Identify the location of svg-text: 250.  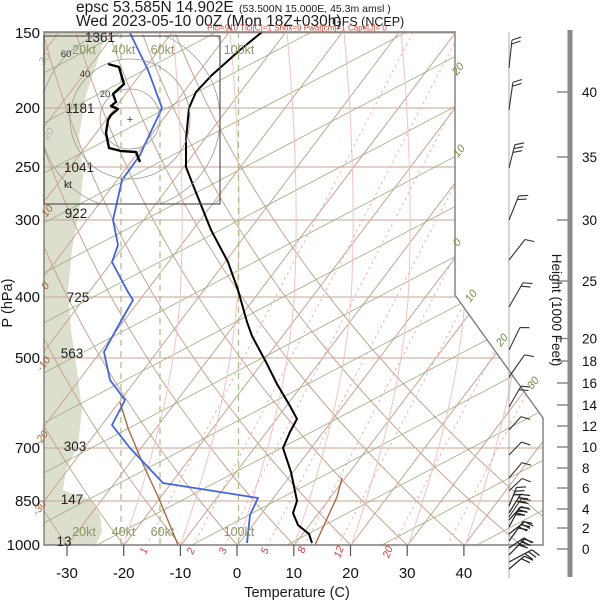
(27, 167).